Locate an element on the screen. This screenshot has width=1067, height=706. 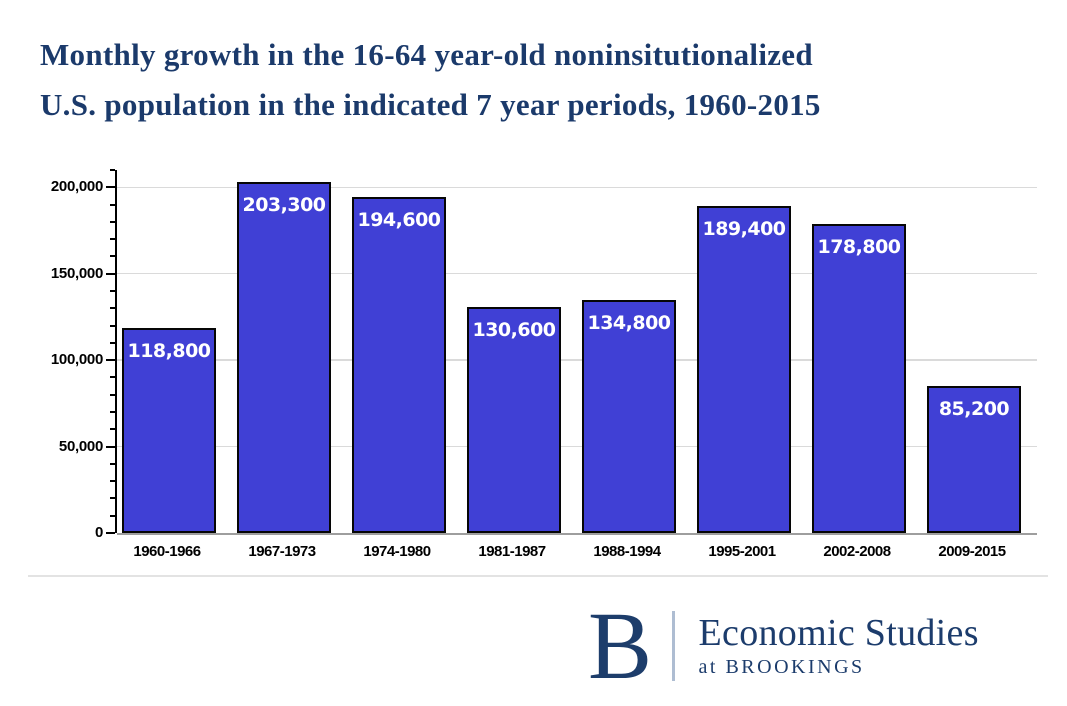
y-tick-label: 100,000 is located at coordinates (76, 360).